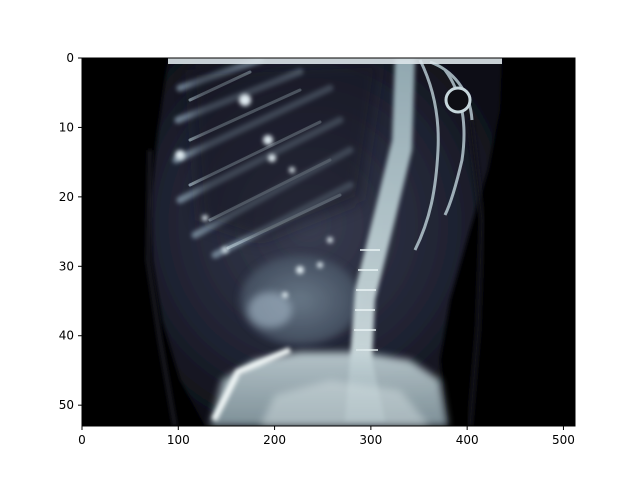 Image resolution: width=640 pixels, height=480 pixels. I want to click on x-tick-label: 300, so click(370, 440).